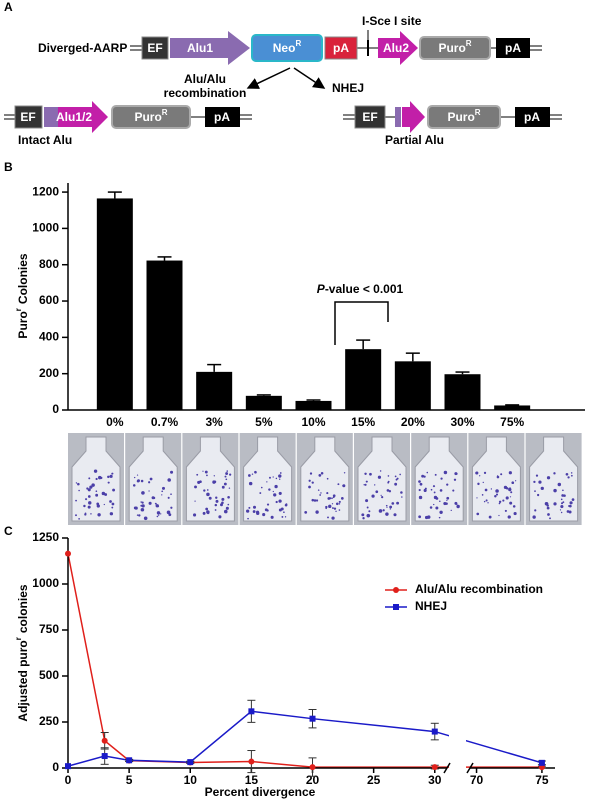 The image size is (597, 800). Describe the element at coordinates (287, 48) in the screenshot. I see `neo-box` at that location.